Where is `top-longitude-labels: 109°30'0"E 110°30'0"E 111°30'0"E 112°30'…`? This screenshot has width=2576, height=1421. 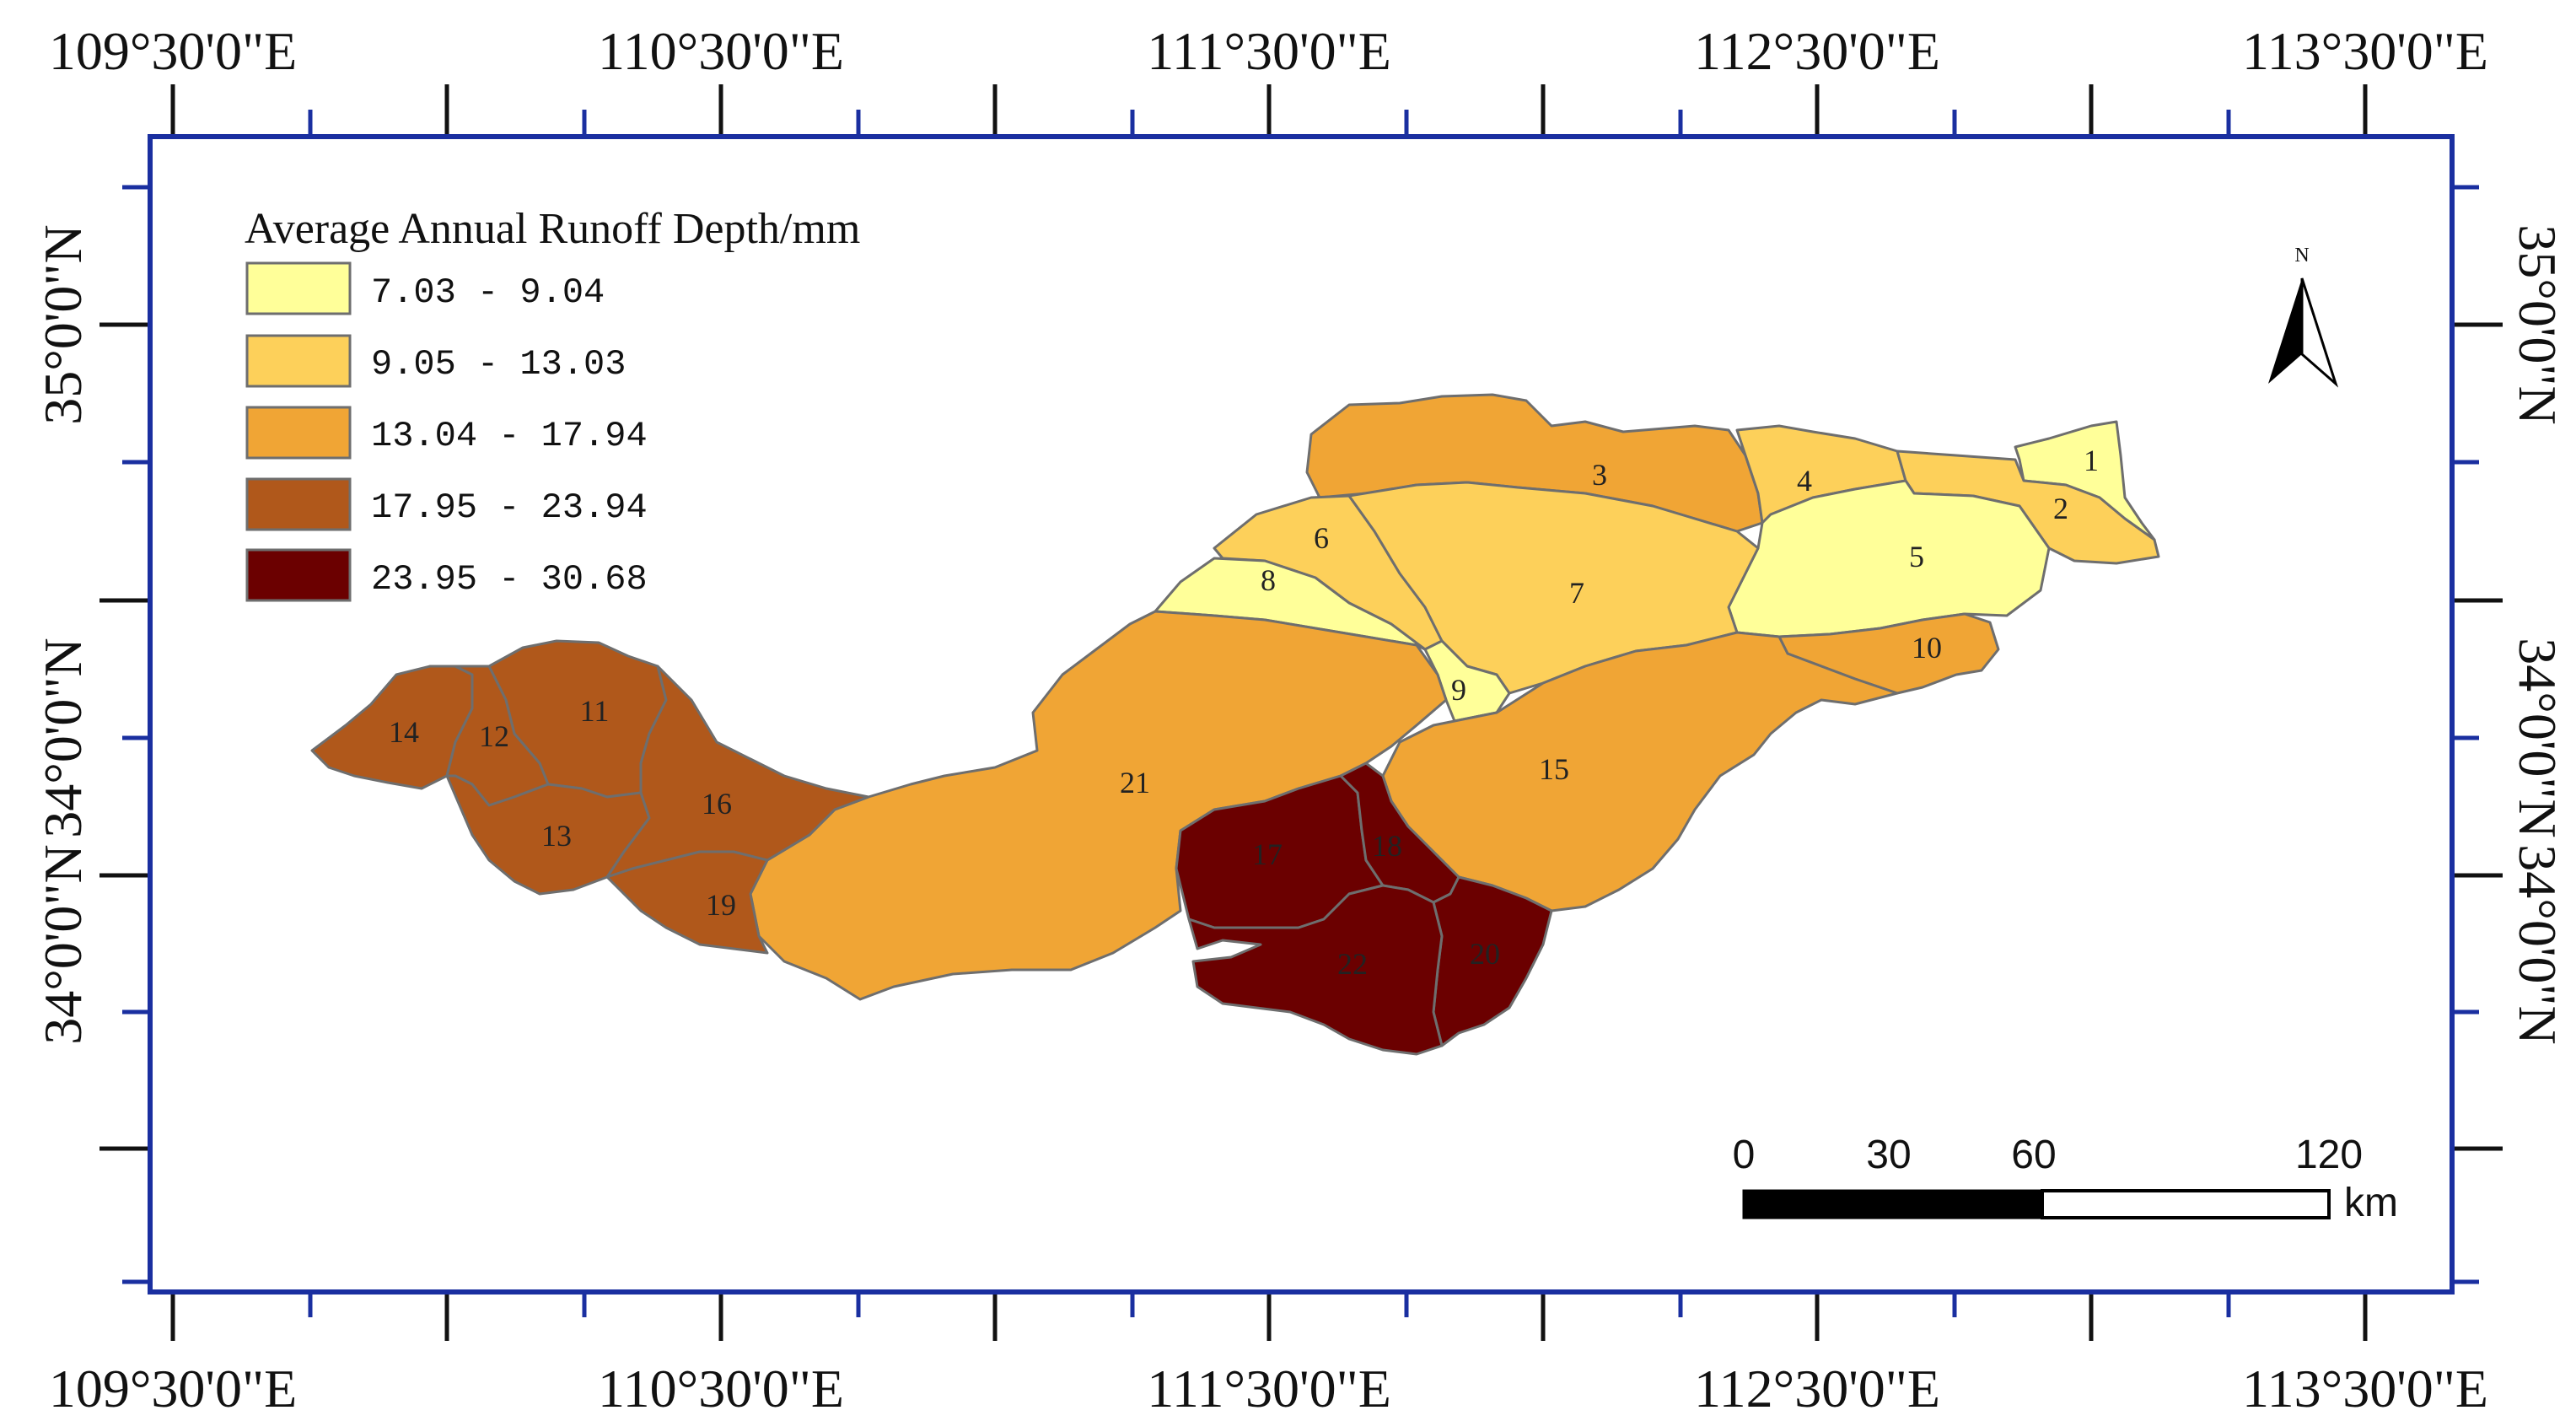
top-longitude-labels: 109°30'0"E 110°30'0"E 111°30'0"E 112°30'… is located at coordinates (1268, 51).